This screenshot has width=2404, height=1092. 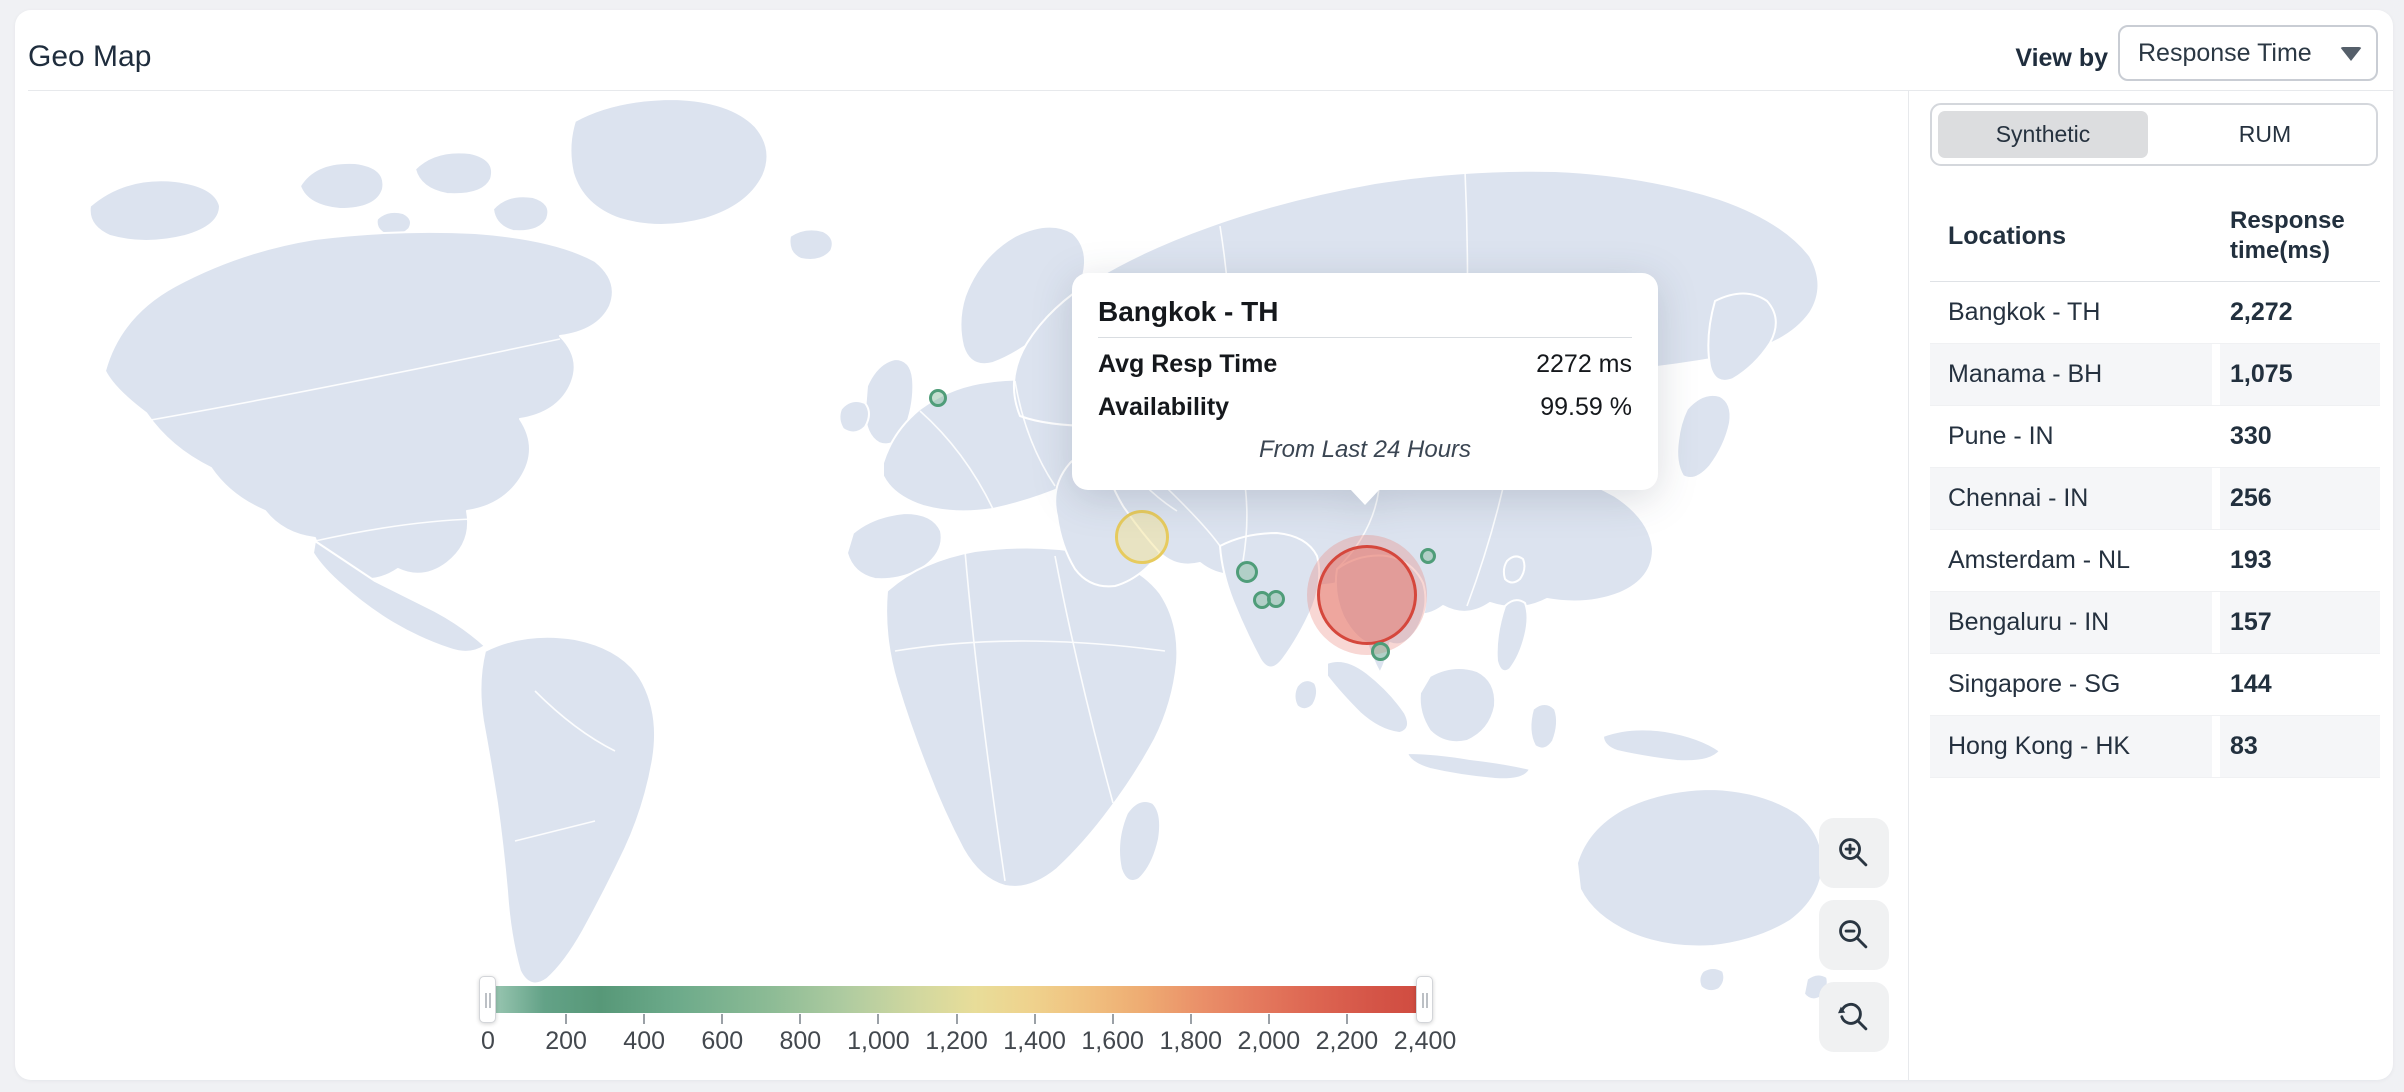 What do you see at coordinates (1112, 1041) in the screenshot?
I see `legend-tick-label: 1,600` at bounding box center [1112, 1041].